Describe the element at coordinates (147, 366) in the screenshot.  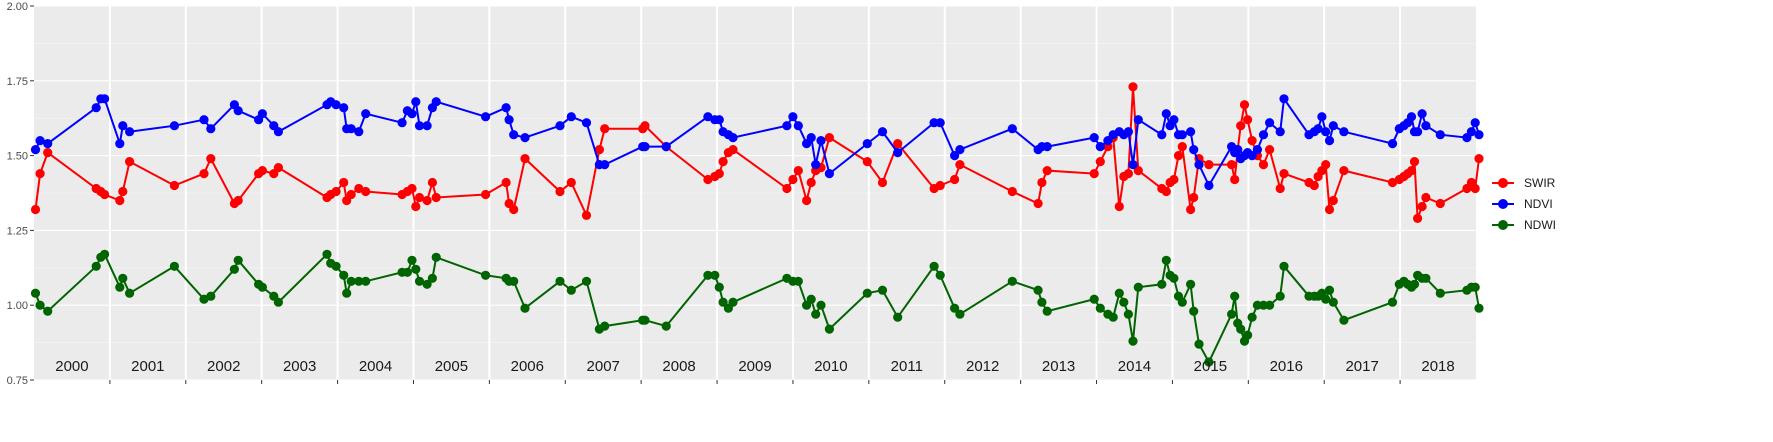
I see `year-label: 2001` at that location.